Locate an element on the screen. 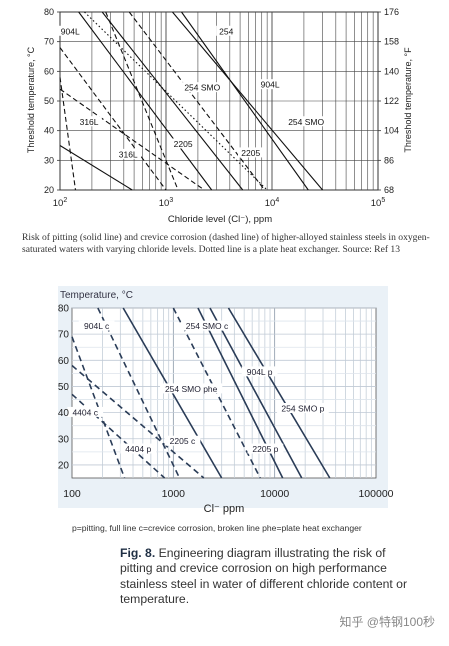 Image resolution: width=449 pixels, height=646 pixels. chart2-y-tick-label: 70 is located at coordinates (64, 335).